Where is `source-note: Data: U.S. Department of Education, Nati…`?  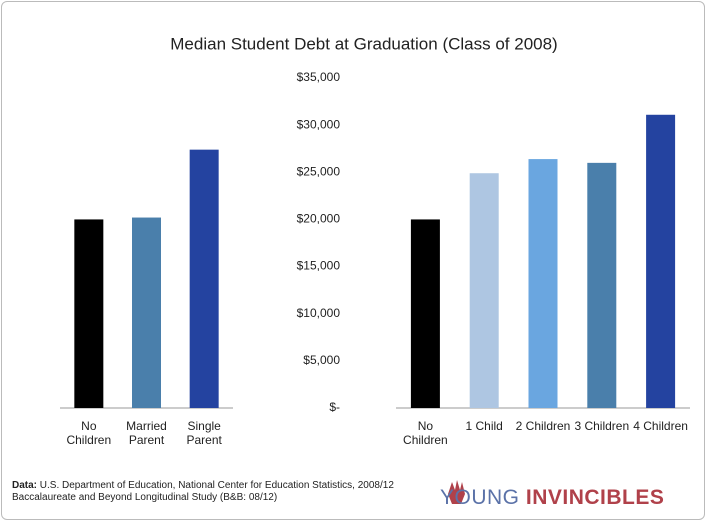
source-note: Data: U.S. Department of Education, Nati… is located at coordinates (217, 492).